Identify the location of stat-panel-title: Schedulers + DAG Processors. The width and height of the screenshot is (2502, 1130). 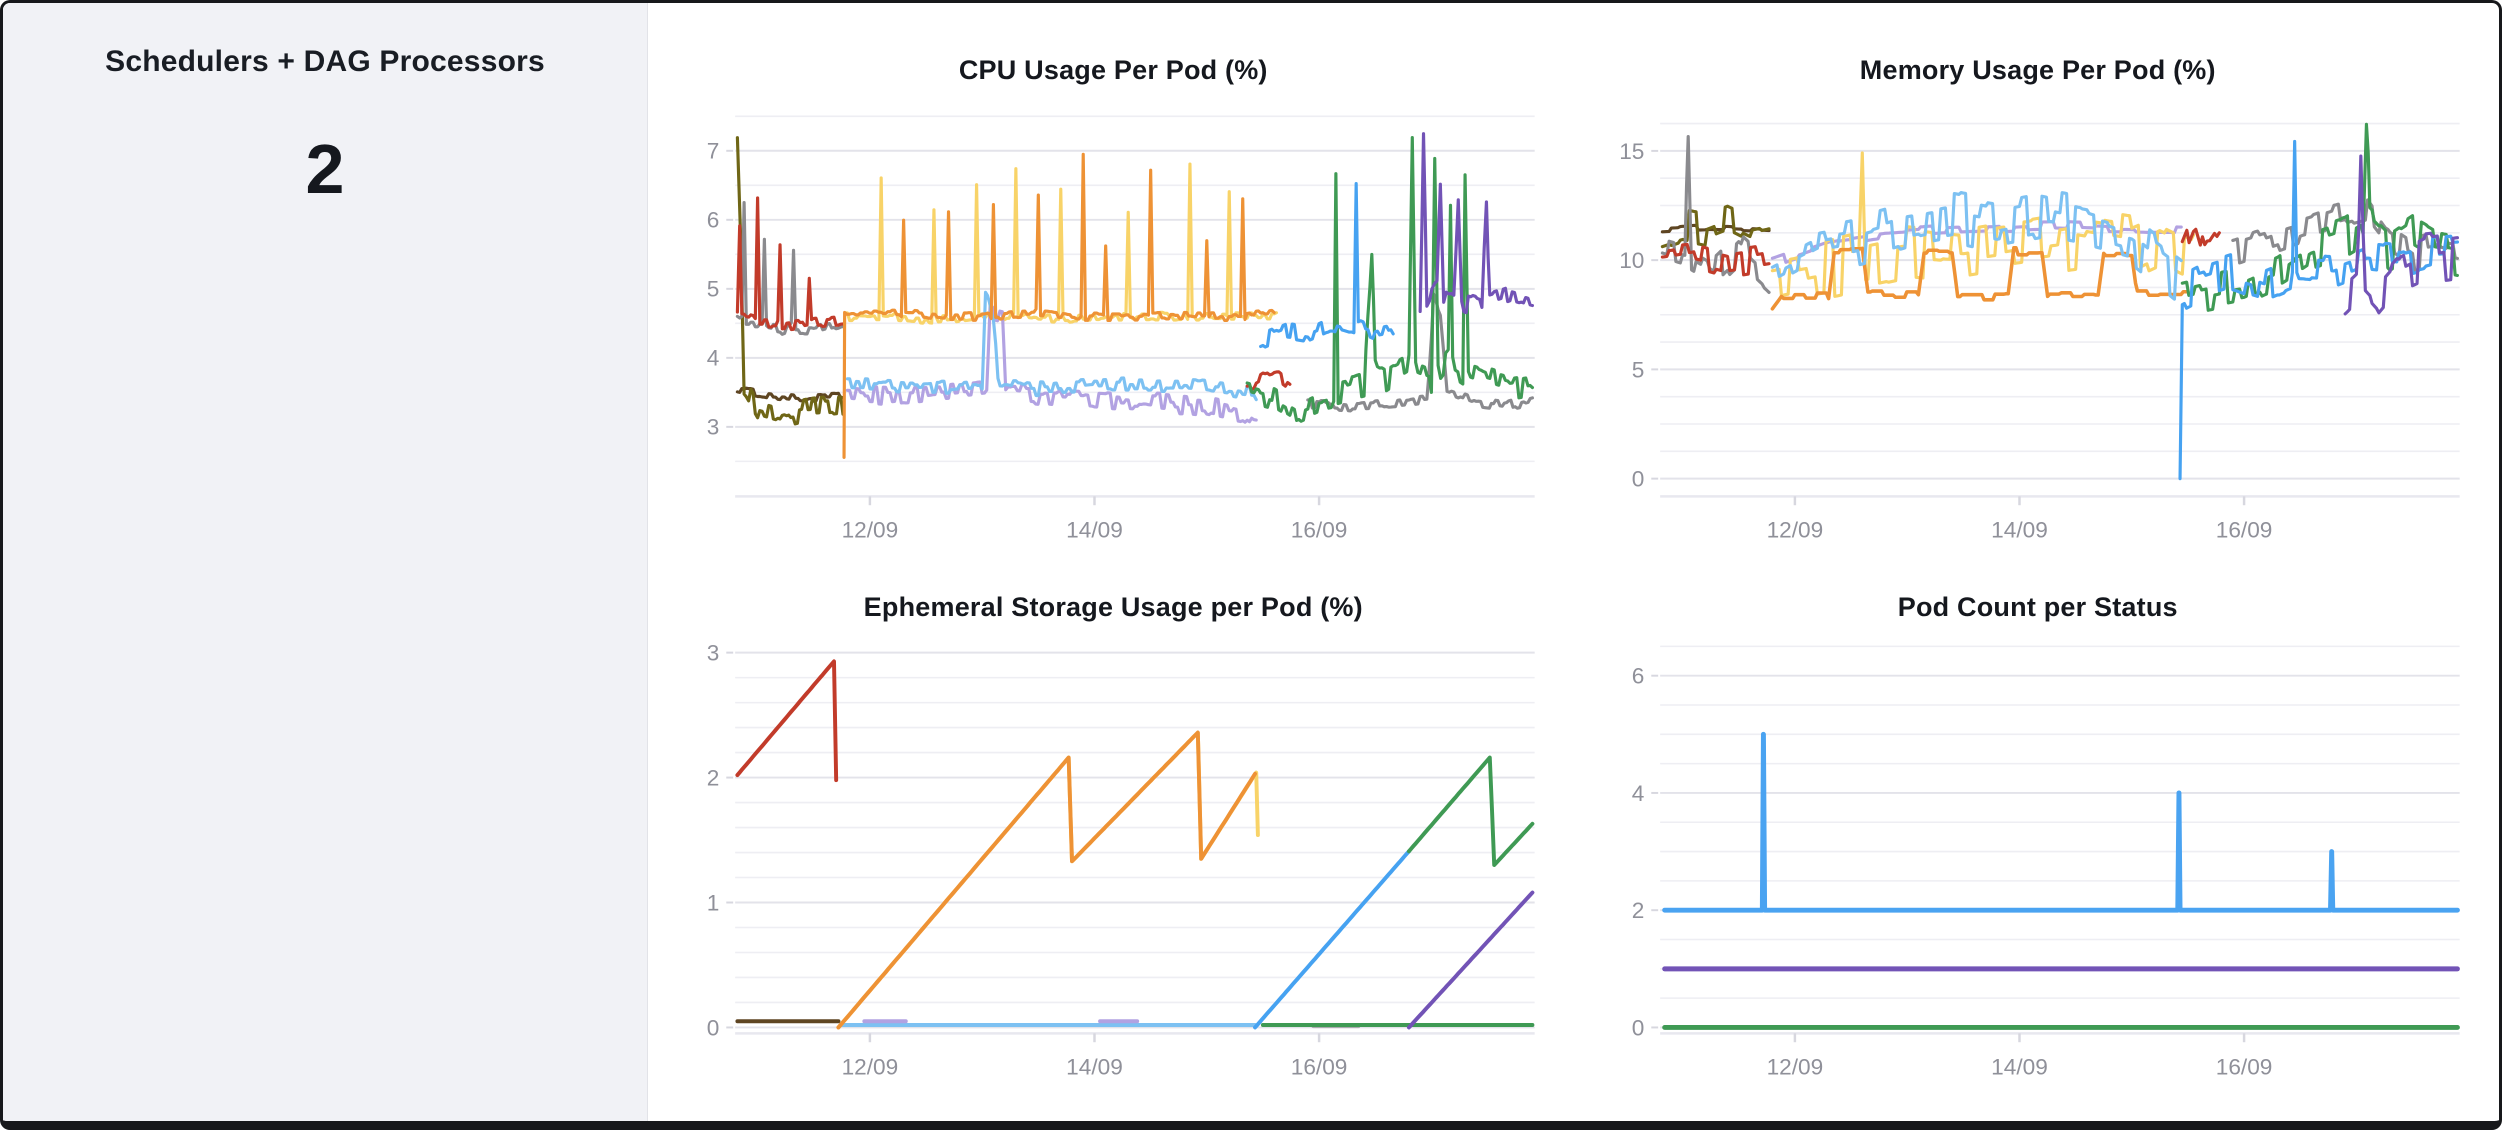
(325, 61).